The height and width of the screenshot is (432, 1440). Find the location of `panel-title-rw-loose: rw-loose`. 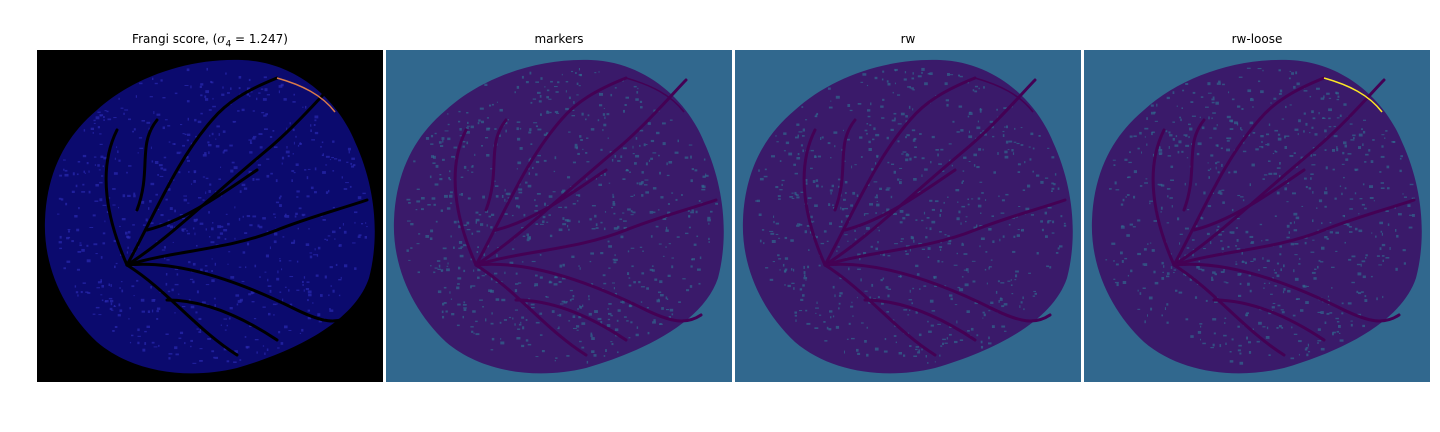

panel-title-rw-loose: rw-loose is located at coordinates (1257, 39).